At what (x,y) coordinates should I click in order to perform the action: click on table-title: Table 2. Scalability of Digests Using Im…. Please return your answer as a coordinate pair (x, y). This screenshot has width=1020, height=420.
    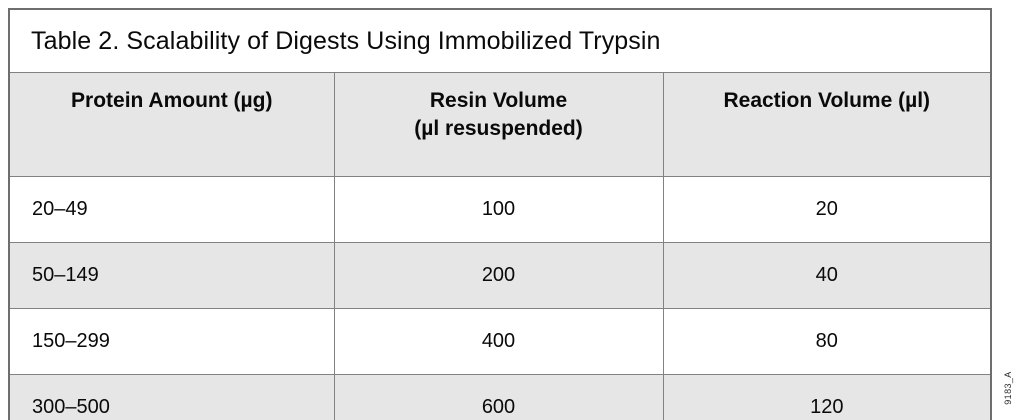
    Looking at the image, I should click on (500, 40).